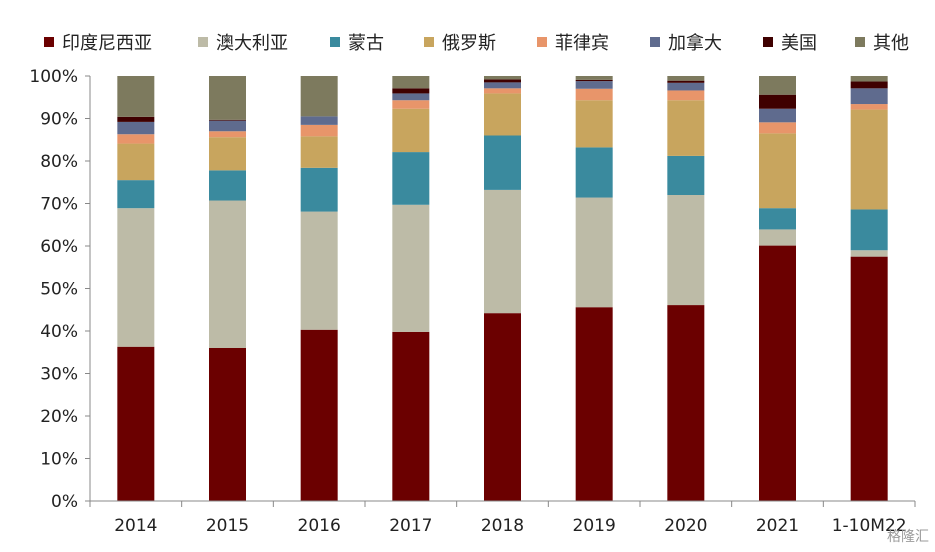  I want to click on x-tick-label: 2017, so click(410, 526).